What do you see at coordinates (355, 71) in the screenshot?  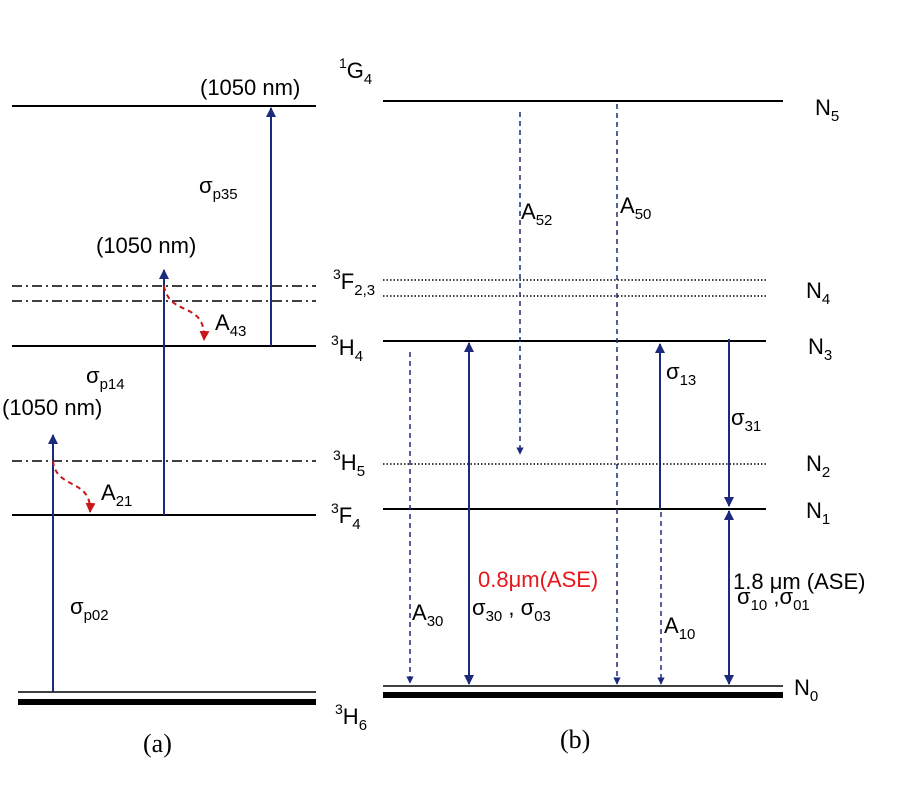 I see `term-g4: 1G4` at bounding box center [355, 71].